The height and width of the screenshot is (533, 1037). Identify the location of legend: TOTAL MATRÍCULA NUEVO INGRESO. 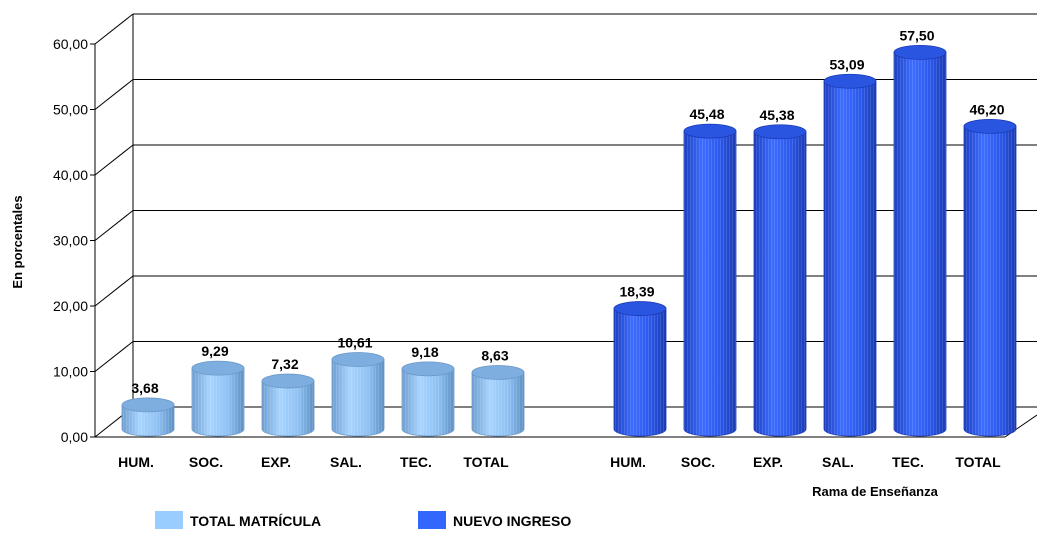
(363, 520).